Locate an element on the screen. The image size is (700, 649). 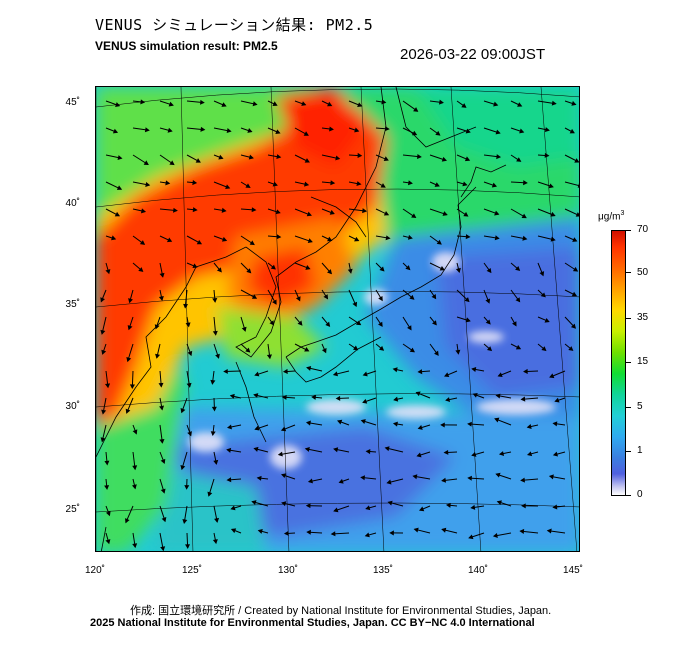
pm25-colorbar is located at coordinates (618, 363).